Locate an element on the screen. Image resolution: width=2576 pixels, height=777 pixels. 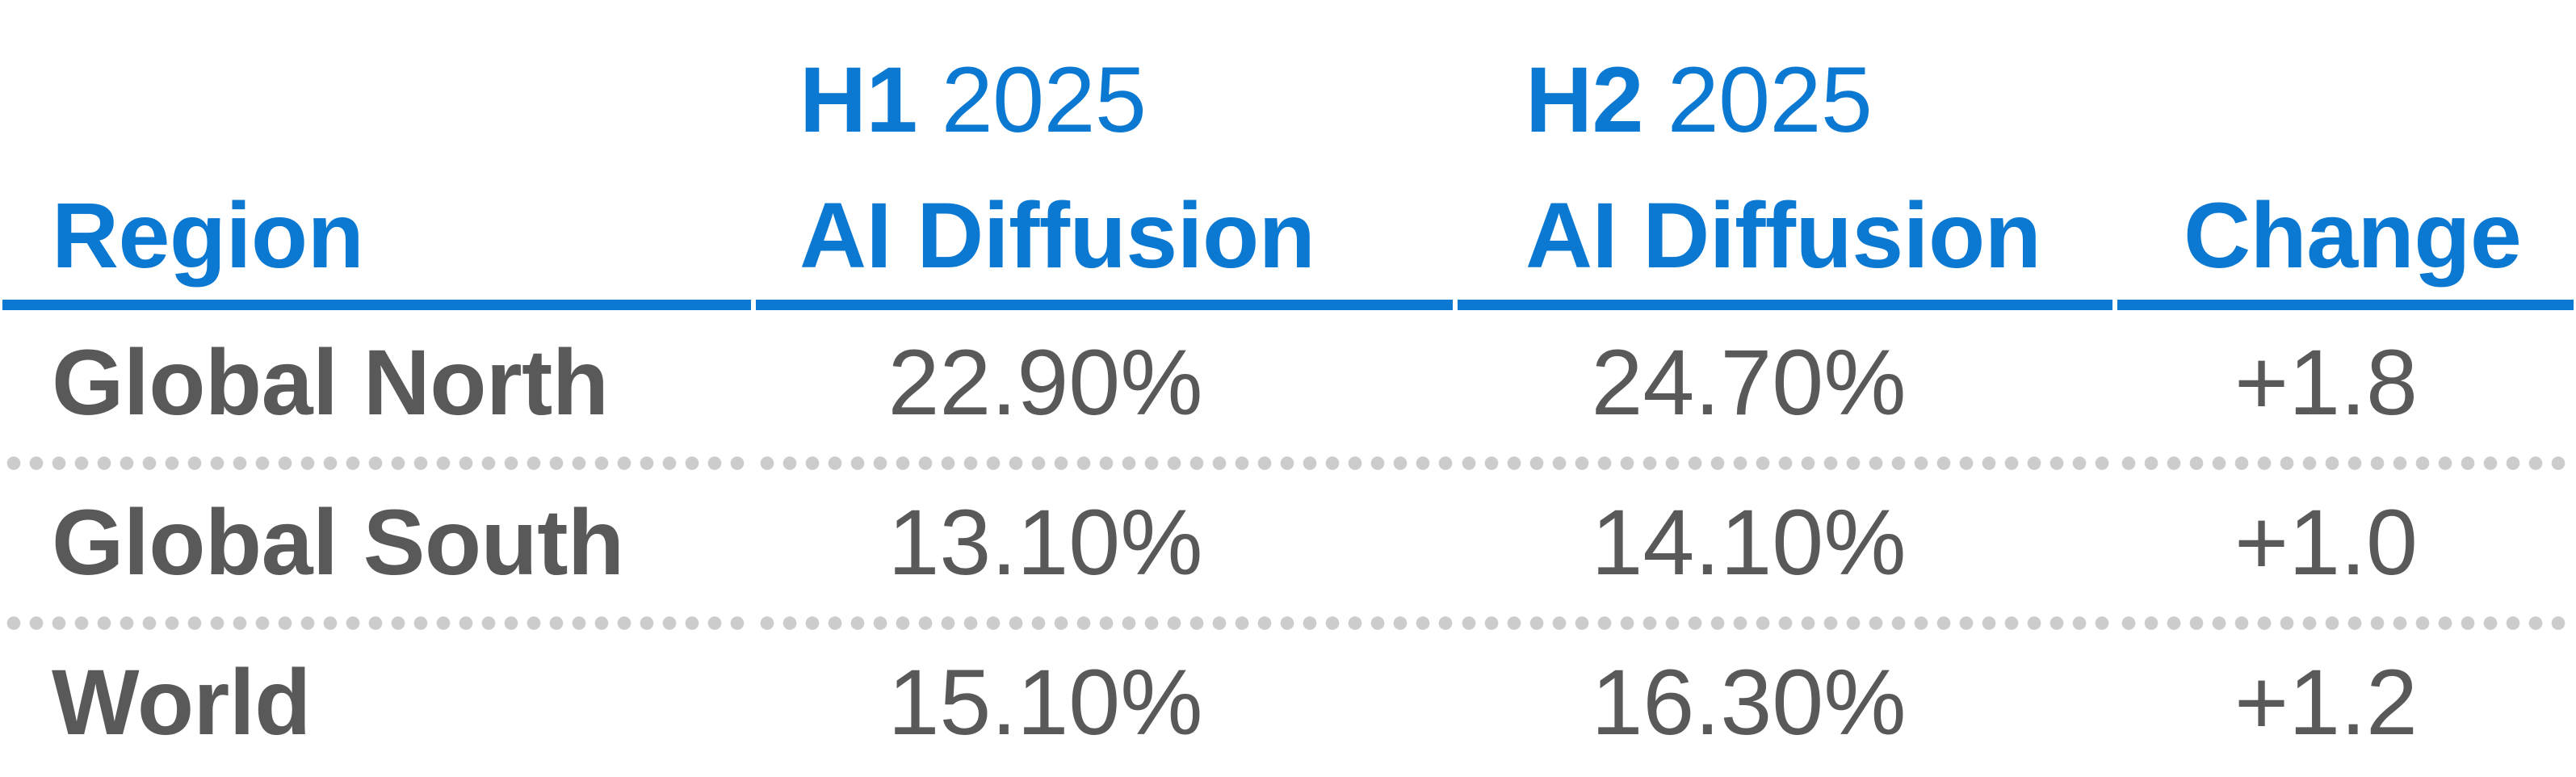
cell-h2-value: 14.10% is located at coordinates (1749, 543).